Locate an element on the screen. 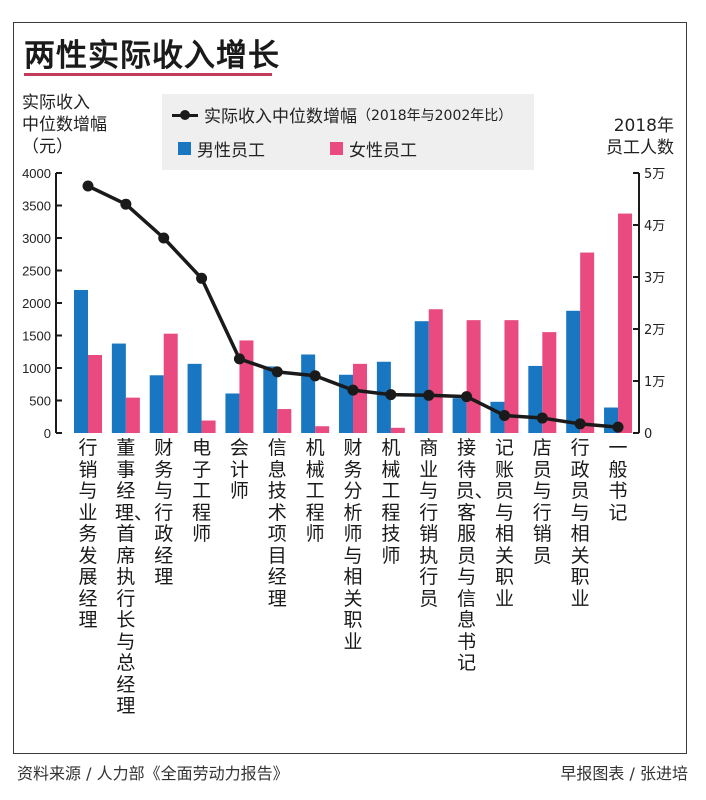 This screenshot has height=800, width=706. category-label: 信息技术项目经理 is located at coordinates (277, 524).